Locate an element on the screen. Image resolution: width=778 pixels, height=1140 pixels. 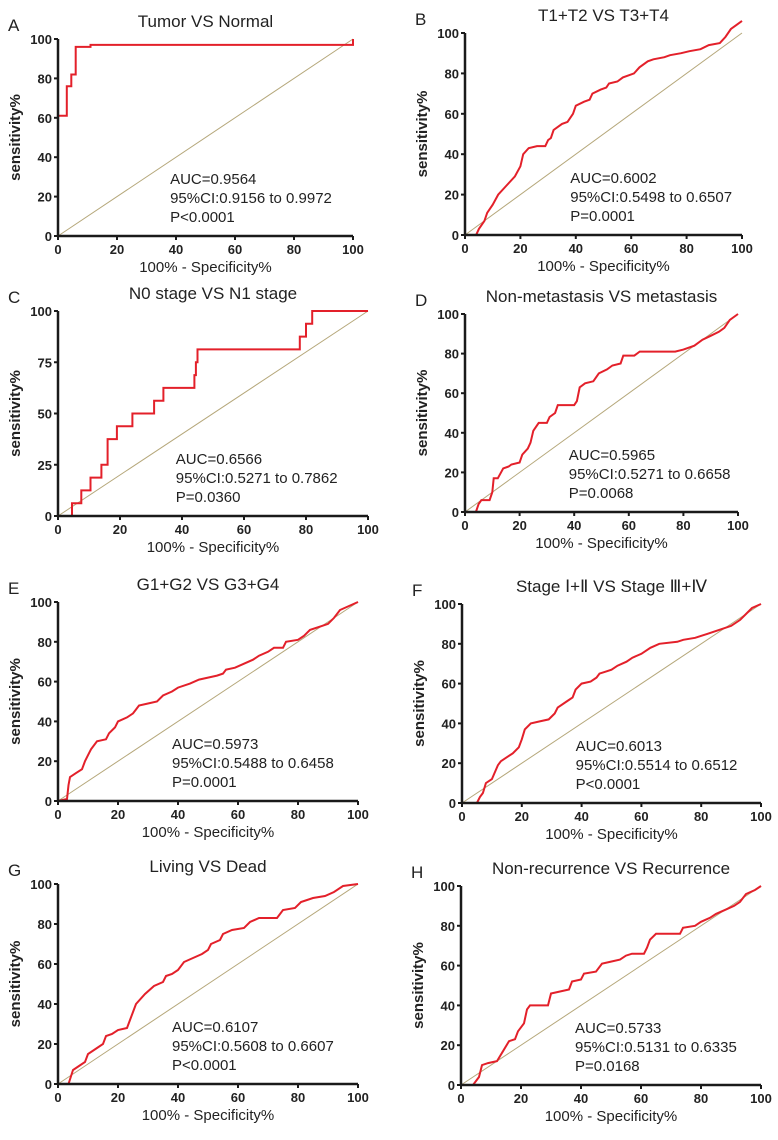
ci-label: 95%CI:0.5271 to 0.7862 is located at coordinates (257, 478).